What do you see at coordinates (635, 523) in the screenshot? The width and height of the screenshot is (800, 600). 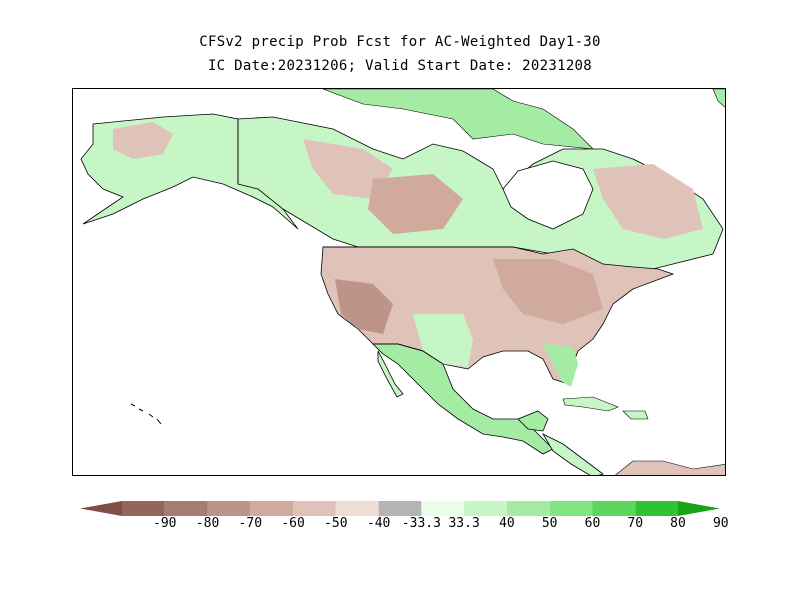 I see `colorbar-tick-label: 70` at bounding box center [635, 523].